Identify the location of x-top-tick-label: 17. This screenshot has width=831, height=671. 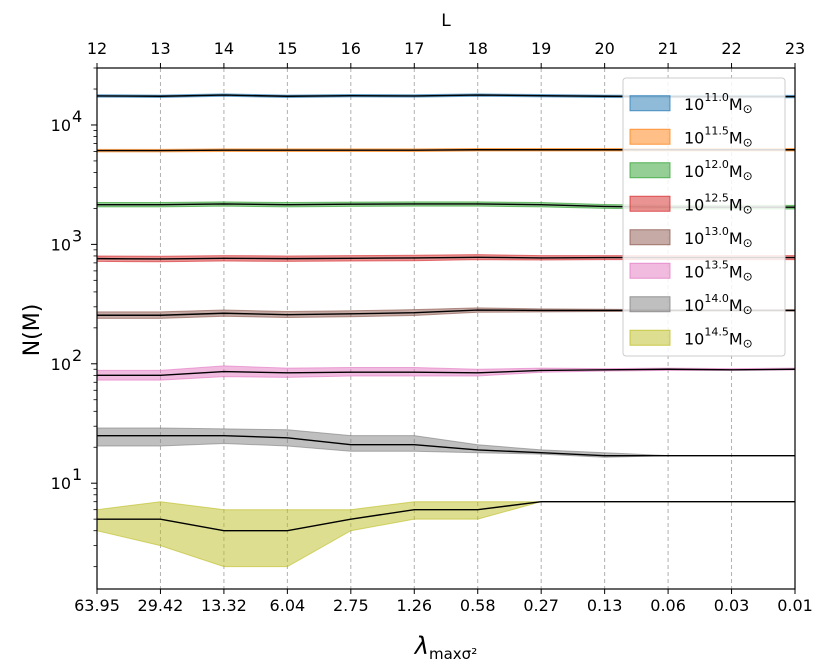
(414, 48).